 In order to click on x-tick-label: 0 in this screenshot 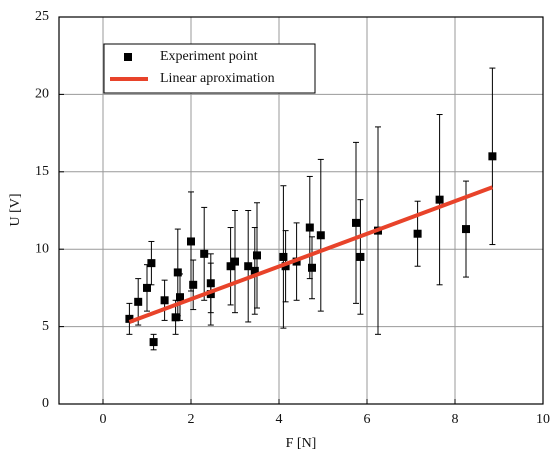, I will do `click(103, 419)`.